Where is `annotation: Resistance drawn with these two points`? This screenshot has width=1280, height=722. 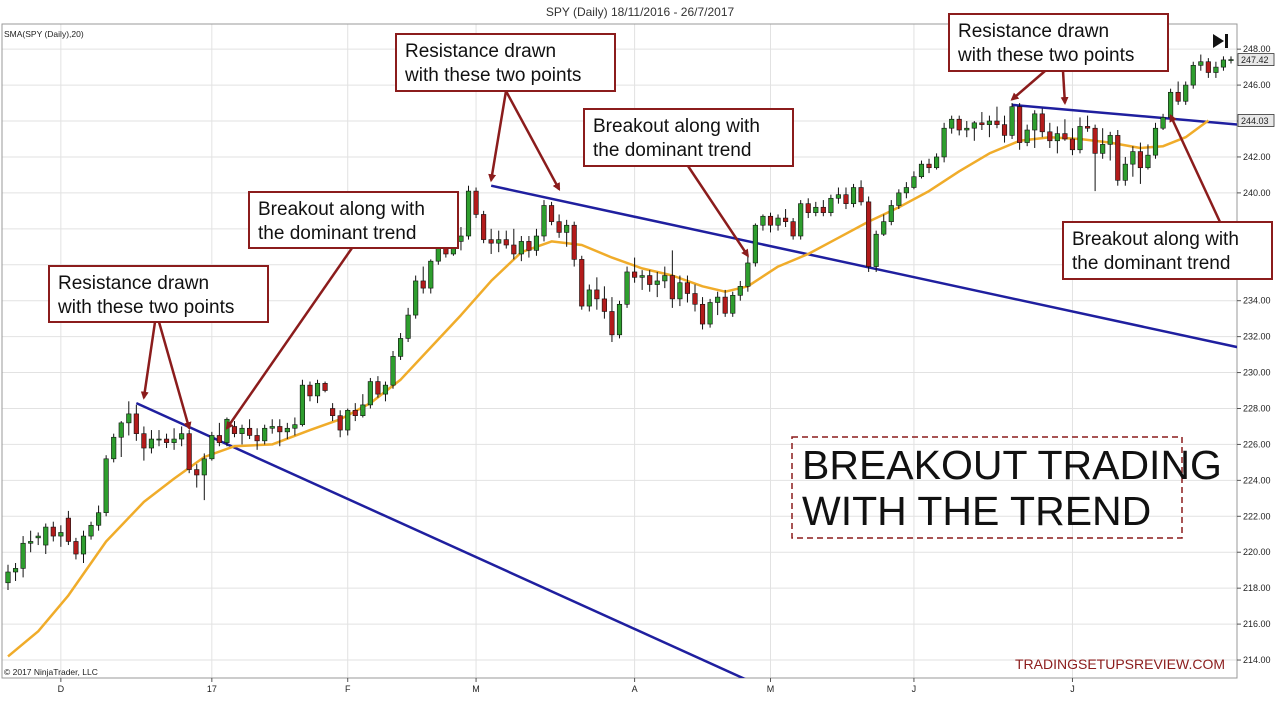
annotation: Resistance drawn with these two points is located at coordinates (158, 348).